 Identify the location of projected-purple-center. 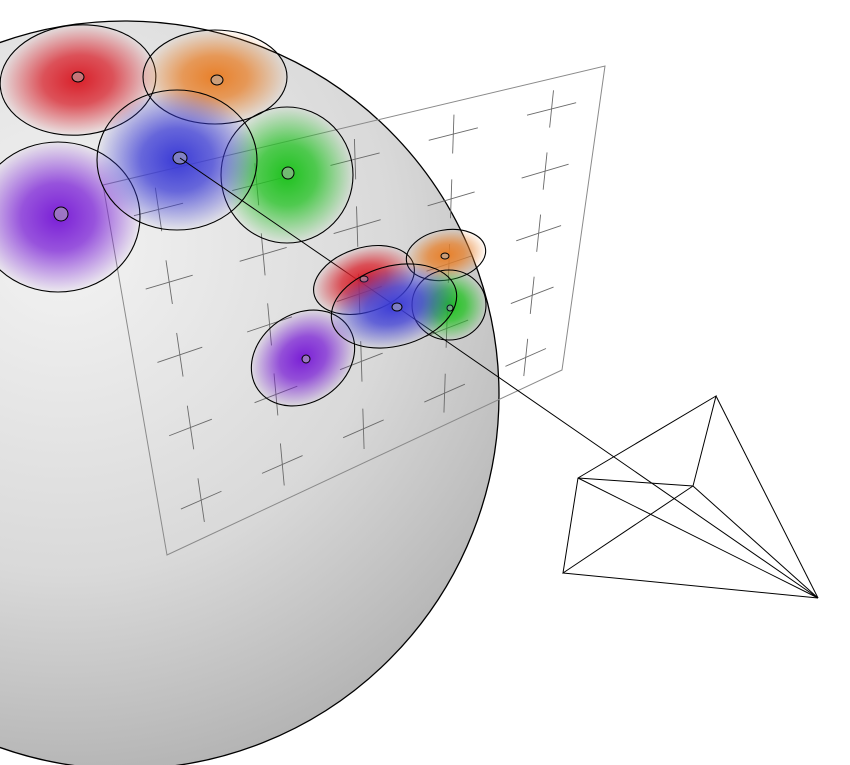
(306, 359).